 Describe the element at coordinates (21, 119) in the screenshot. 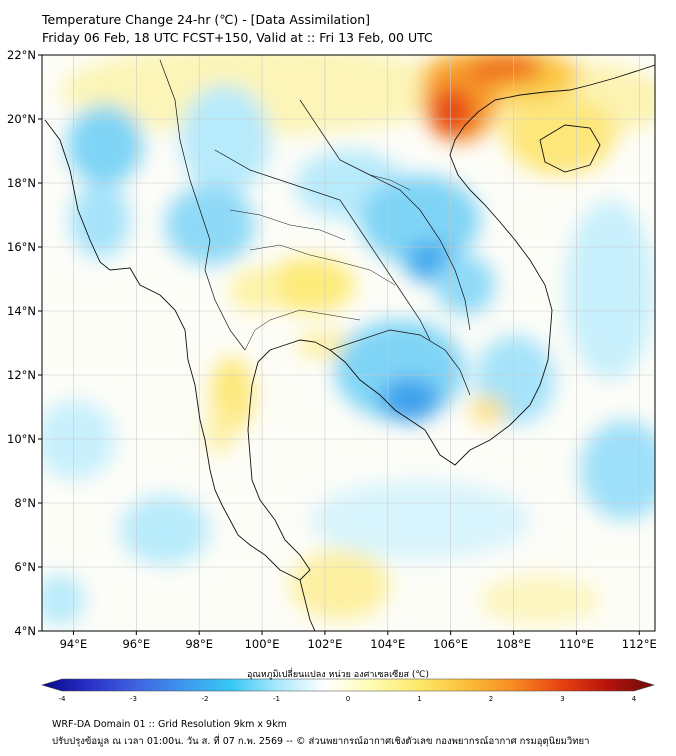

I see `lat-label: 20°N` at that location.